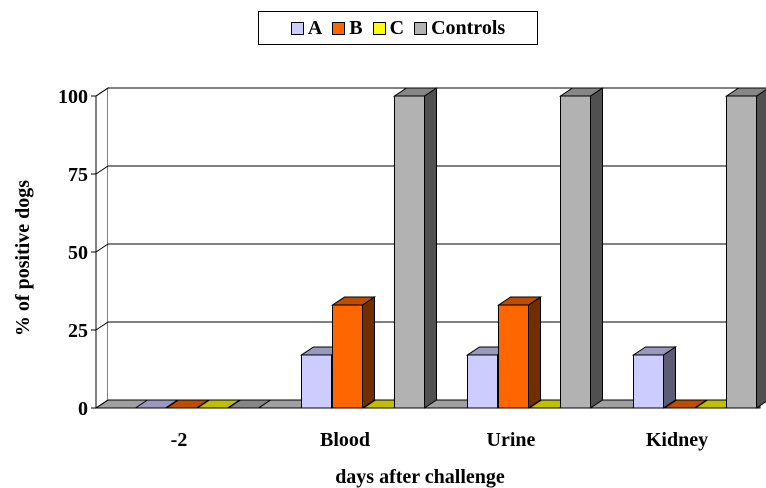 Image resolution: width=766 pixels, height=488 pixels. I want to click on bar-b-blood, so click(353, 352).